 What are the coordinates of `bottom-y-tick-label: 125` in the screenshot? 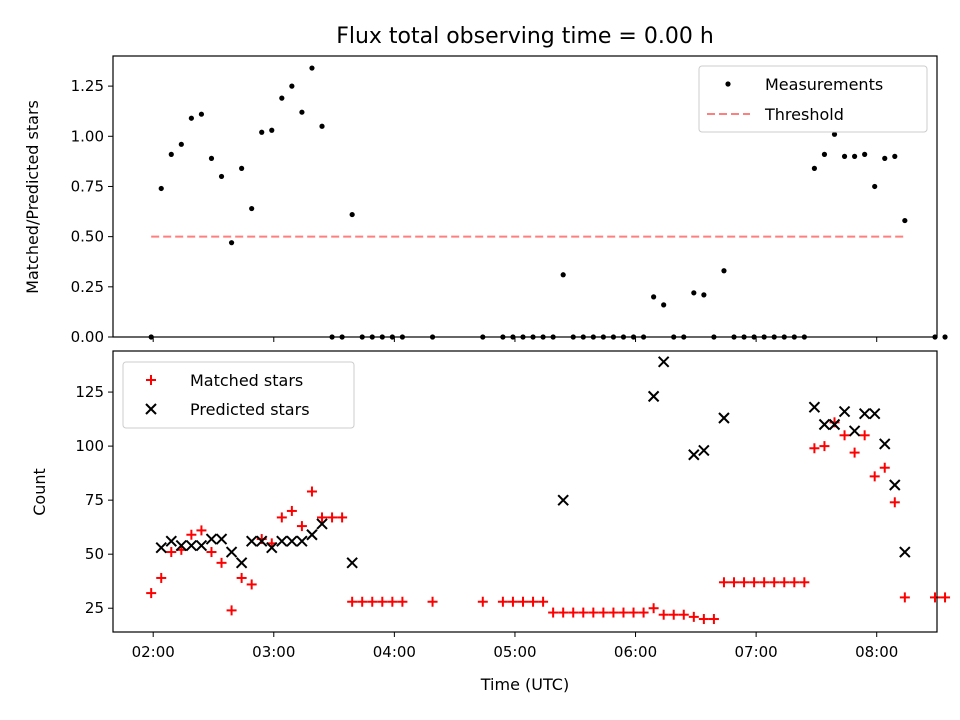 It's located at (89, 392).